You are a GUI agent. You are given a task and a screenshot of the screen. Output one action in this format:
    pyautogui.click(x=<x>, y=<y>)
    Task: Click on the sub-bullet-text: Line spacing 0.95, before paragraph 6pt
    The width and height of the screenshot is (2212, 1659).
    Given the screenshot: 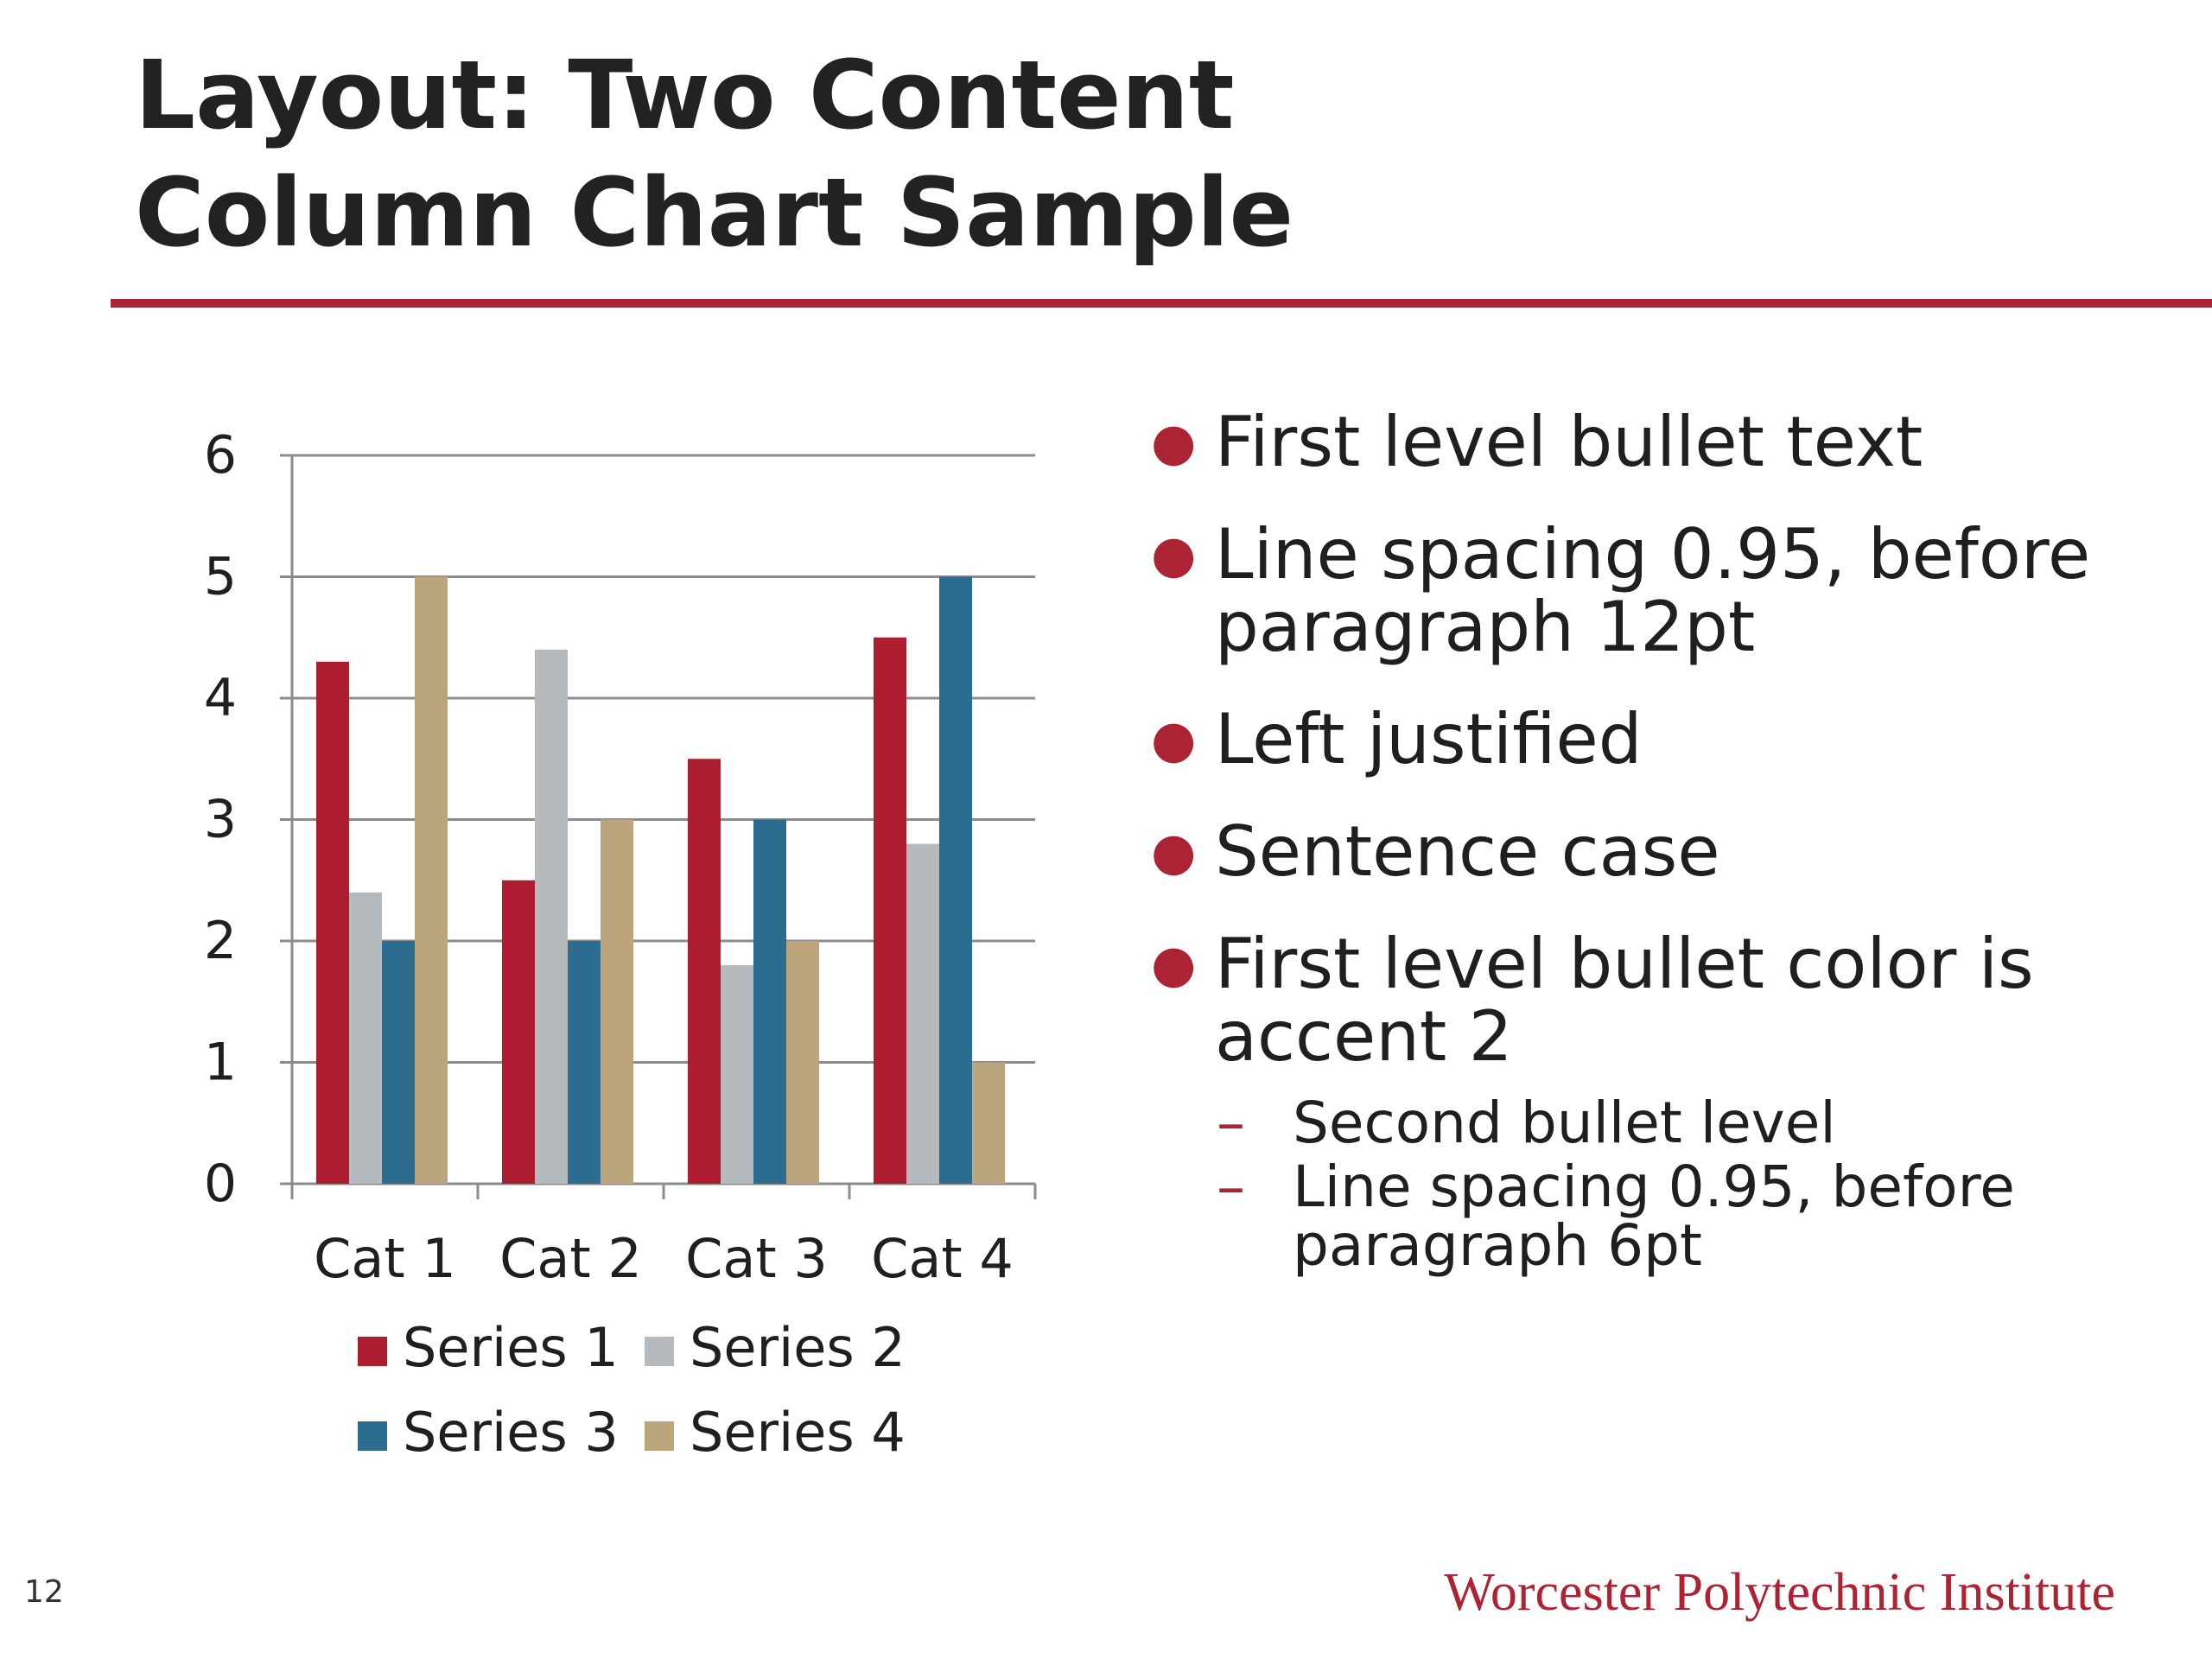 What is the action you would take?
    pyautogui.click(x=1654, y=1216)
    